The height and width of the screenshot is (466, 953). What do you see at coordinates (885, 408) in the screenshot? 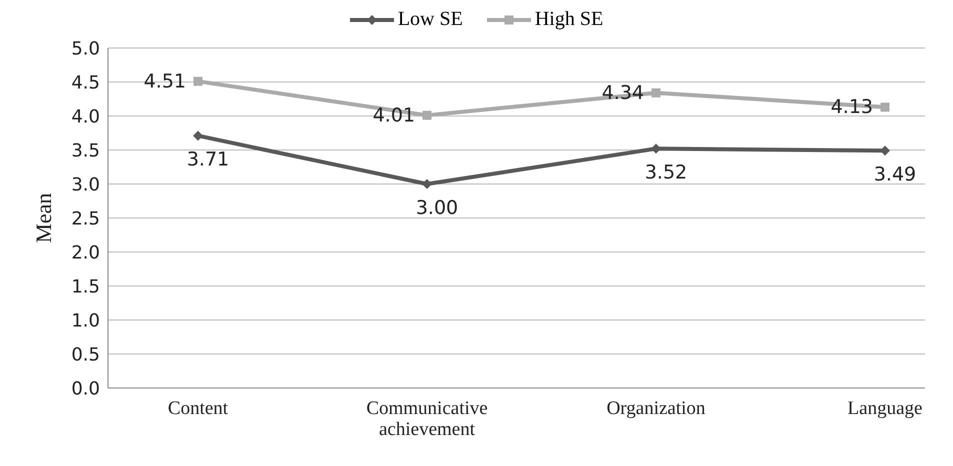
I see `x-tick-label: Language` at bounding box center [885, 408].